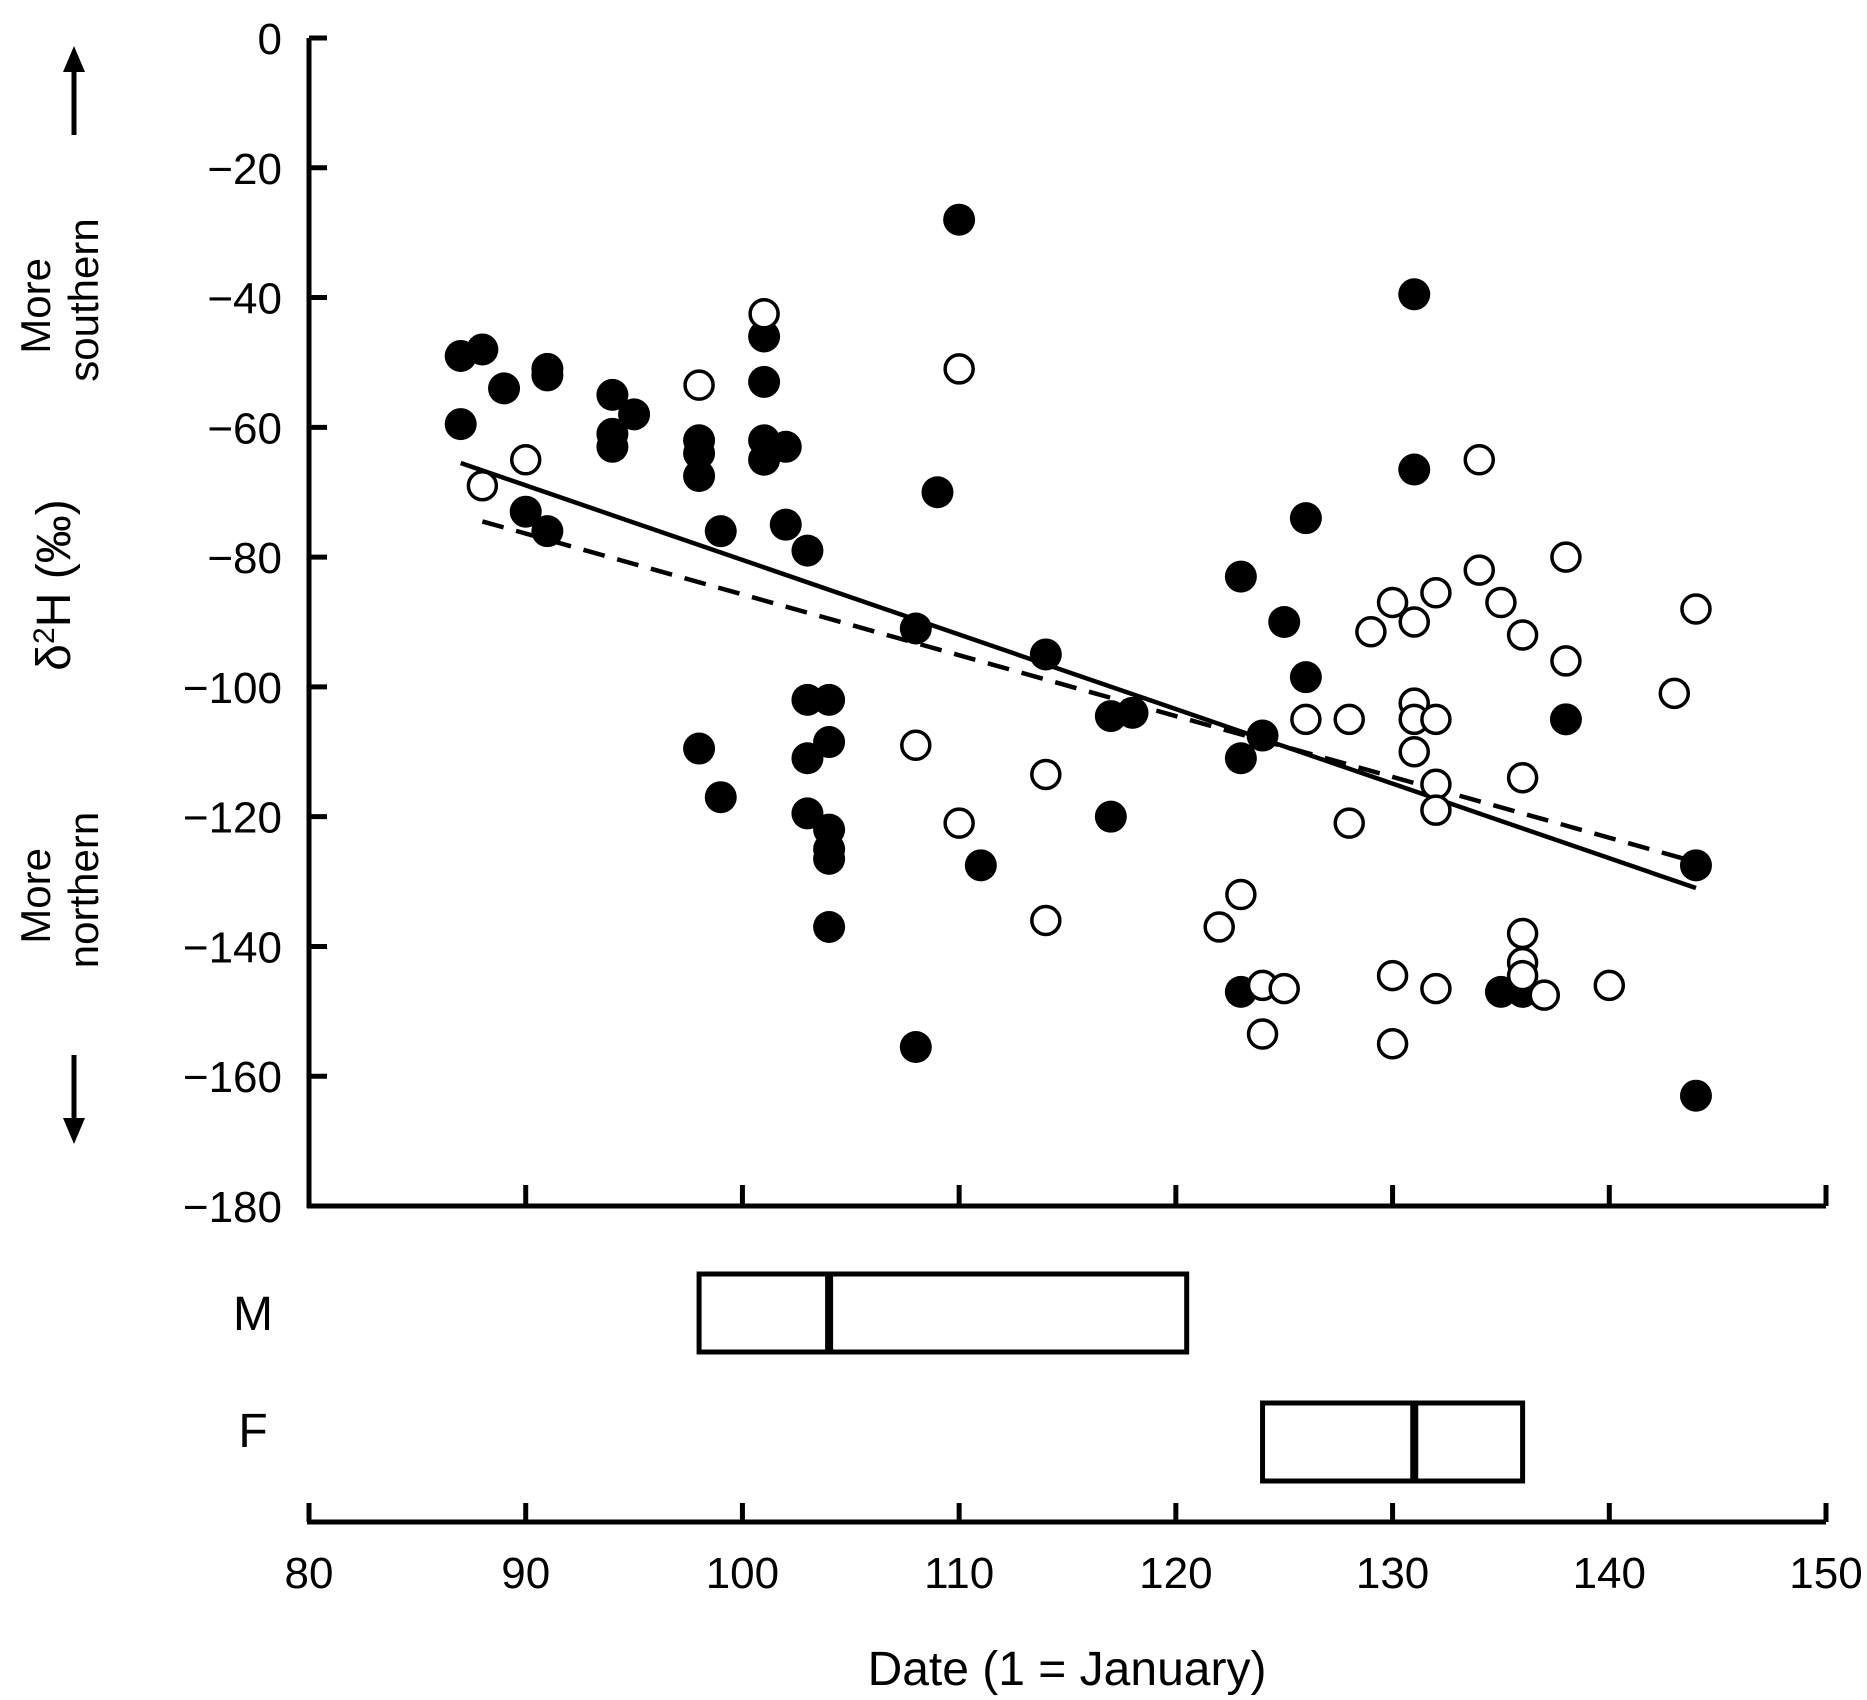 The image size is (1867, 1700). What do you see at coordinates (55, 584) in the screenshot?
I see `y-axis-label: δ2H (‰)` at bounding box center [55, 584].